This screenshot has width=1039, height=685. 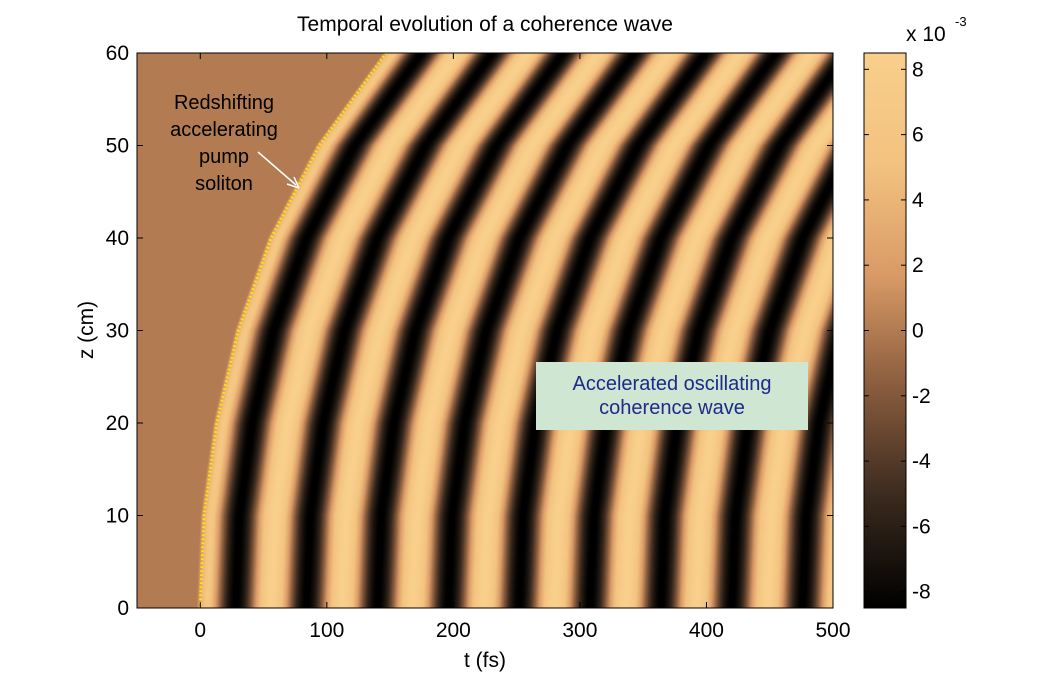 I want to click on soliton-arrow-head, so click(x=293, y=182).